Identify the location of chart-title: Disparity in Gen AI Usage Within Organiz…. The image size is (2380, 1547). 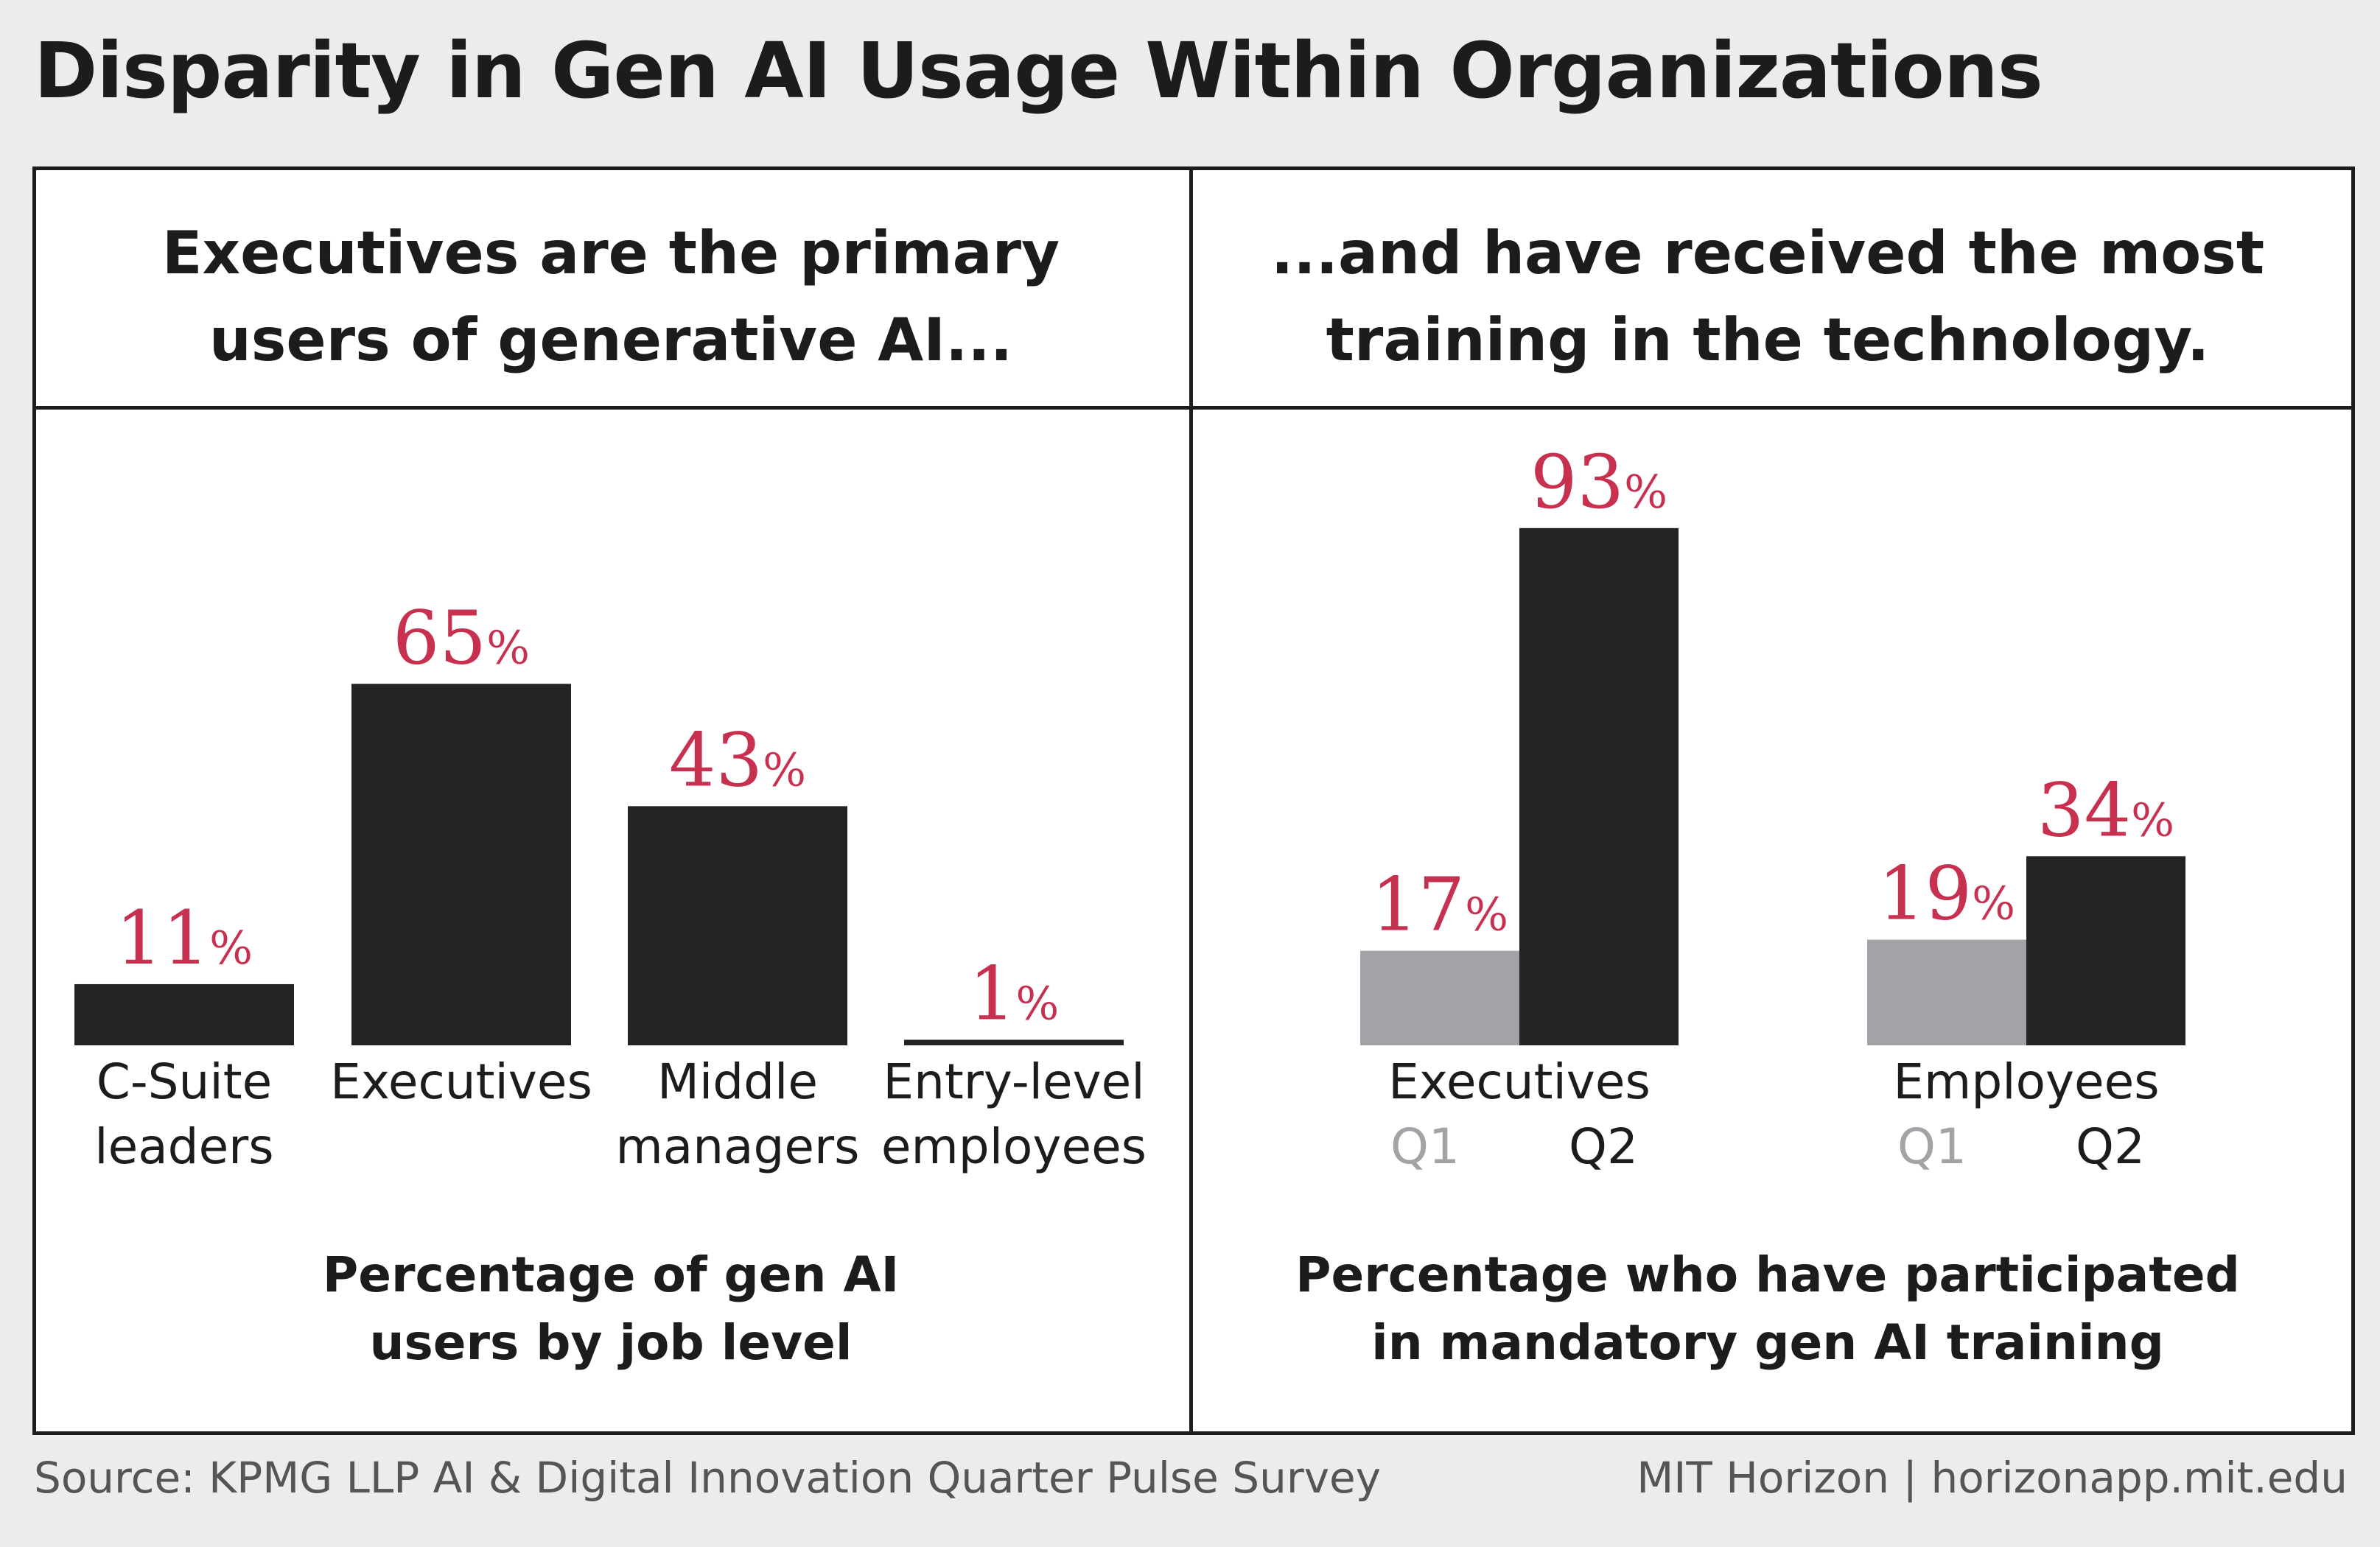
(1038, 71).